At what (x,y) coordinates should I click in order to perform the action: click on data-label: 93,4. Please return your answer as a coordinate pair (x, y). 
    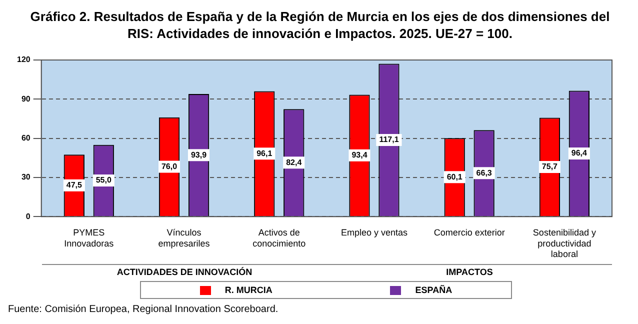
    Looking at the image, I should click on (360, 155).